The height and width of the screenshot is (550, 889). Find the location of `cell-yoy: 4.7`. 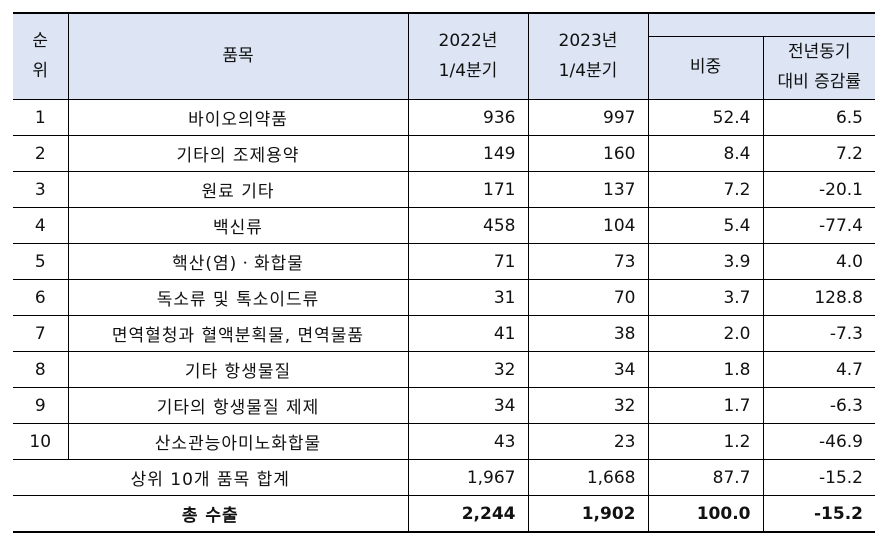

cell-yoy: 4.7 is located at coordinates (818, 369).